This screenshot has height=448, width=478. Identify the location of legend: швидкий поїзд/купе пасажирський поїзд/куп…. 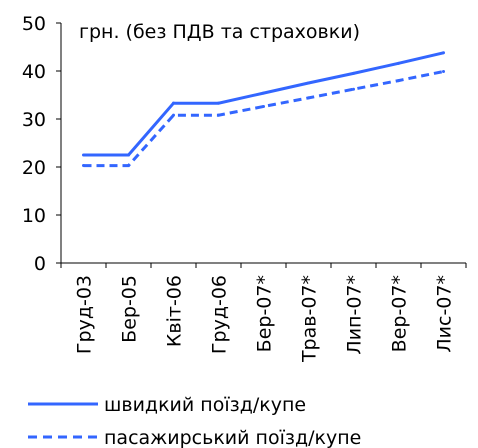
(194, 421).